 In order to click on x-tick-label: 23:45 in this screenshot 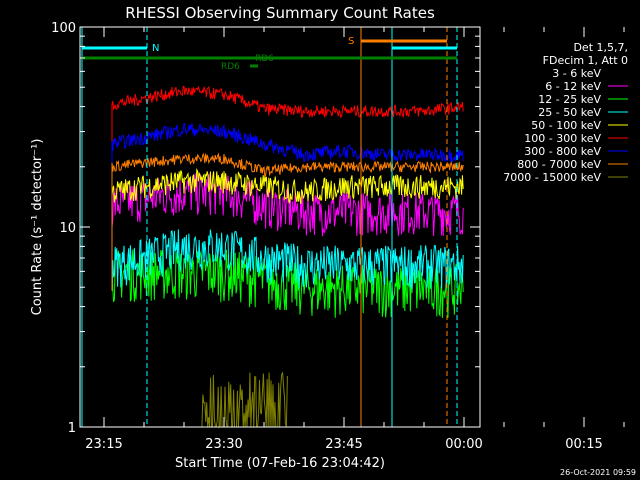, I will do `click(343, 444)`.